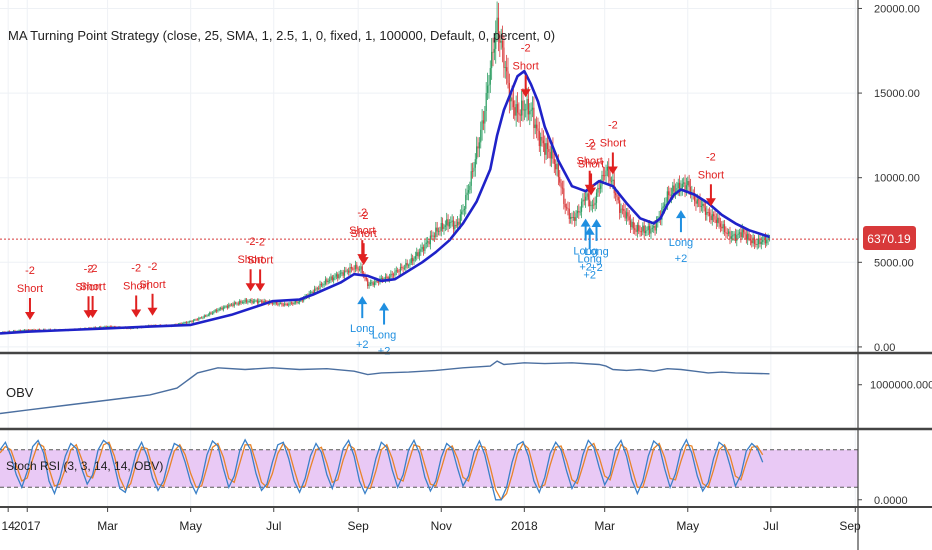 The width and height of the screenshot is (932, 550). I want to click on obv-panel, so click(385, 387).